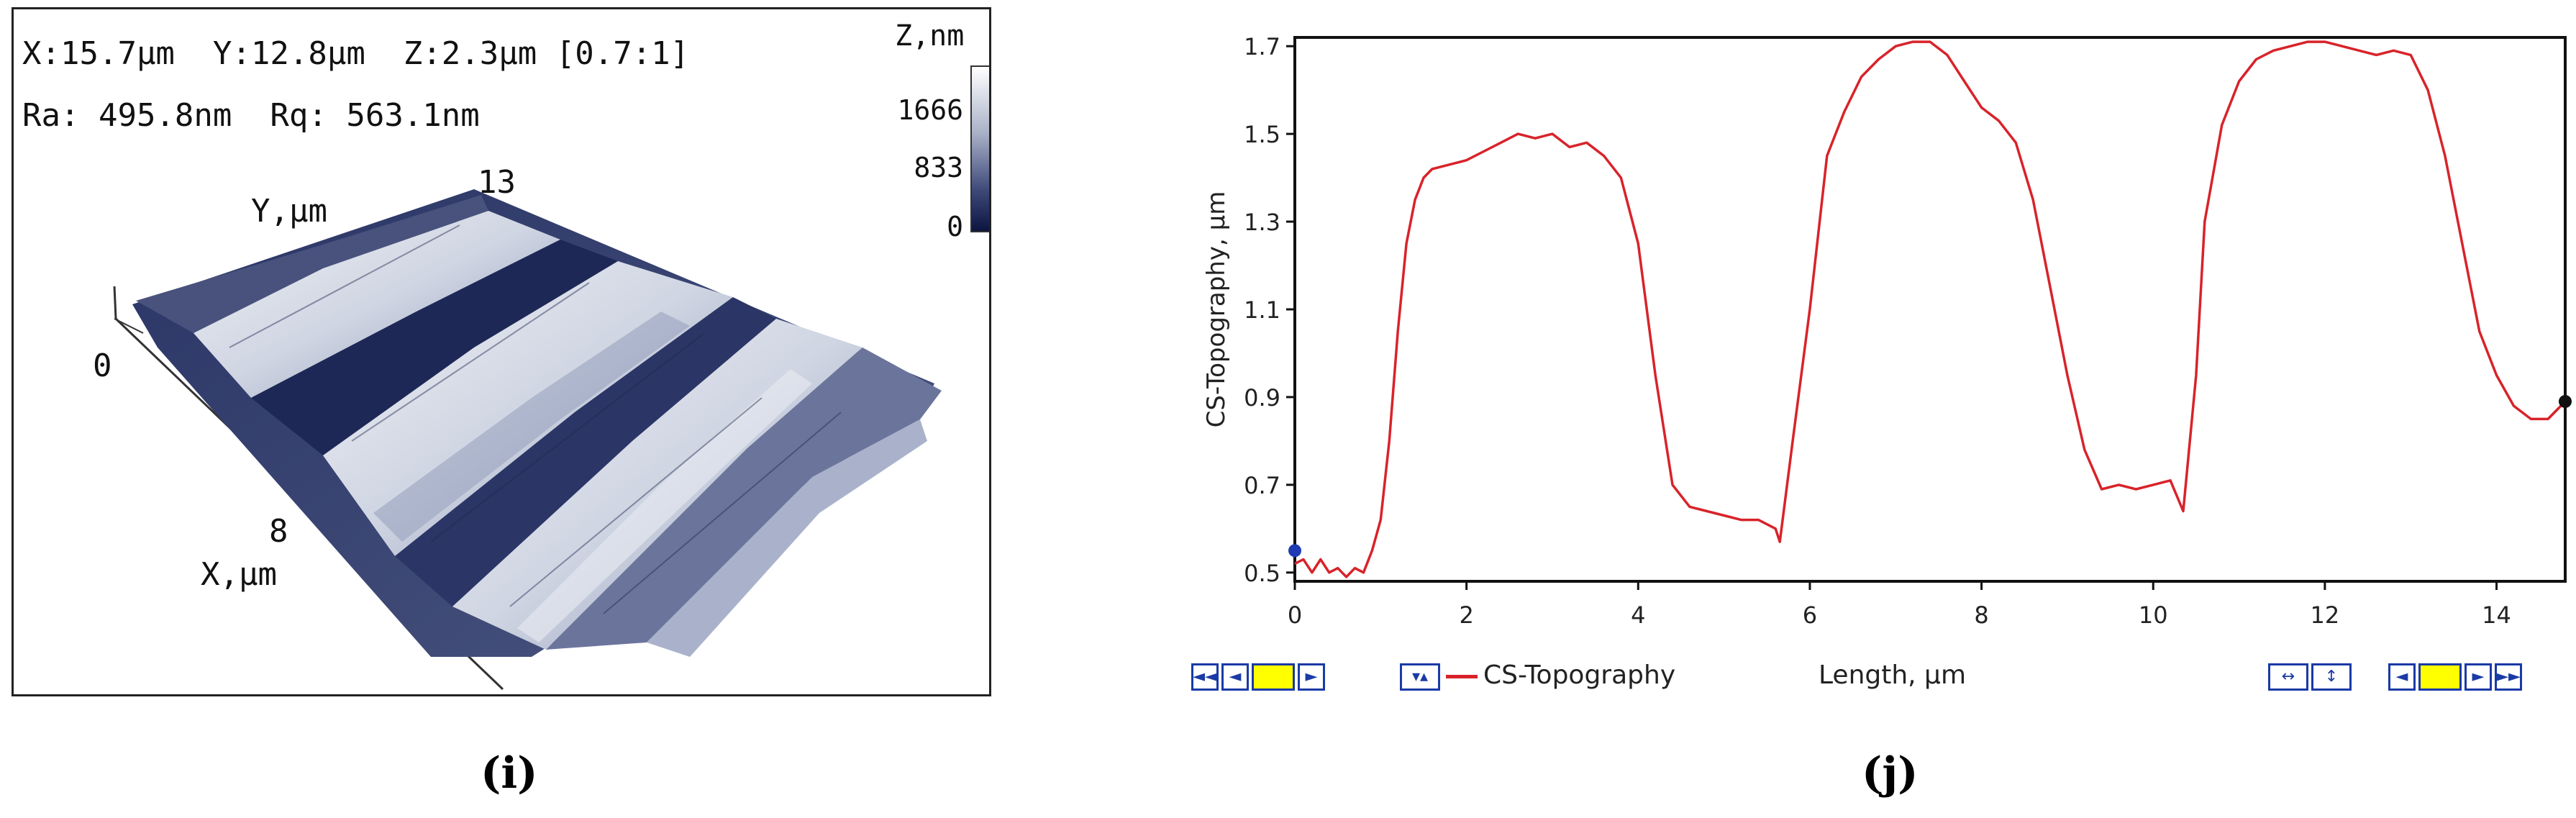 The image size is (2576, 818). What do you see at coordinates (2331, 677) in the screenshot?
I see `zoom-vertical-button: ↕` at bounding box center [2331, 677].